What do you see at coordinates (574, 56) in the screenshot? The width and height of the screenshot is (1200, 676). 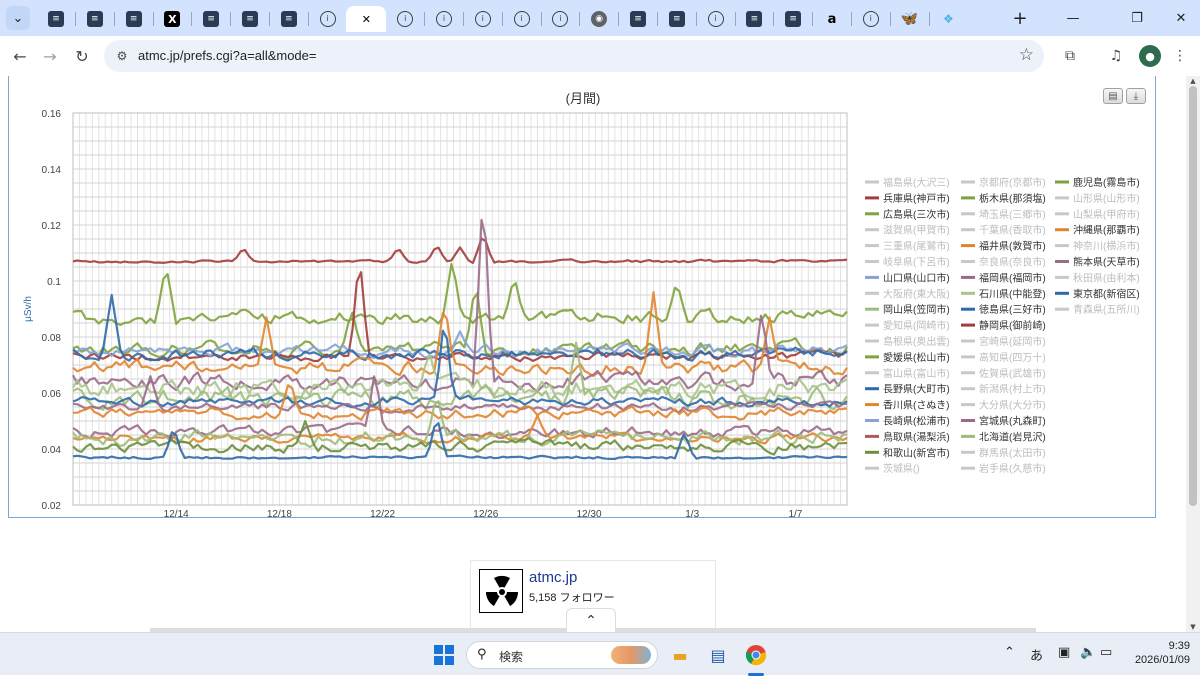 I see `address-bar: ⚙ atmc.jp/prefs.cgi?a=all&mode= ☆` at bounding box center [574, 56].